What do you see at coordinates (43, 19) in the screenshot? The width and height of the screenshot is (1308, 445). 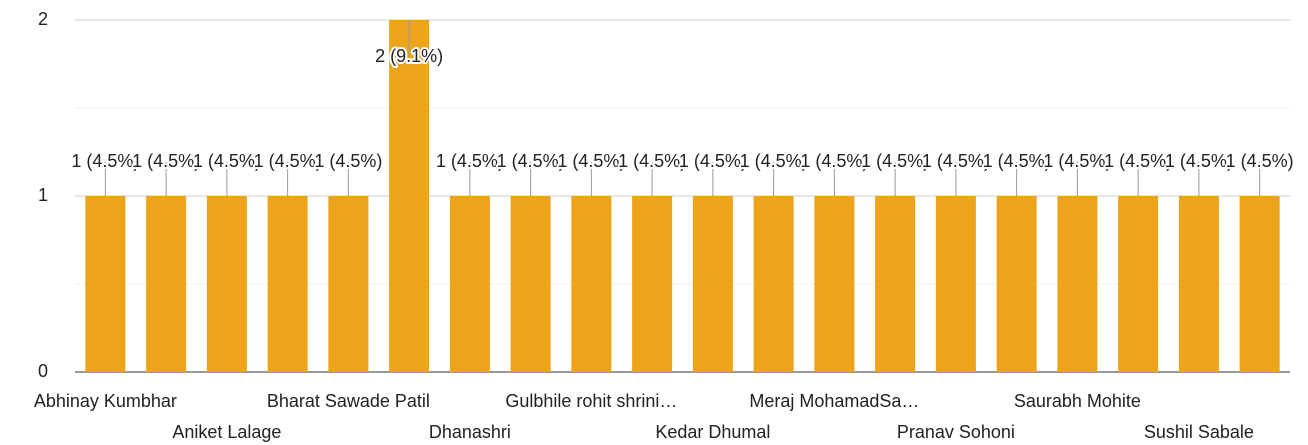 I see `y-tick-label: 2` at bounding box center [43, 19].